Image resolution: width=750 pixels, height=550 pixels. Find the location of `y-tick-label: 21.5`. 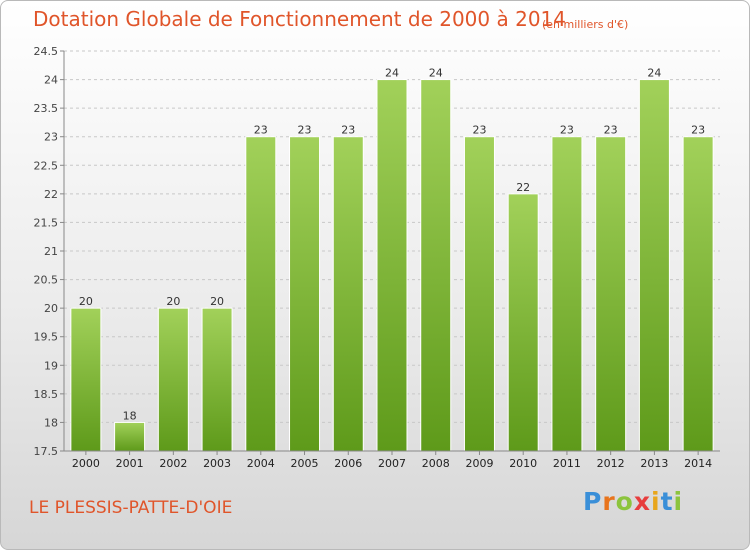

y-tick-label: 21.5 is located at coordinates (46, 222).